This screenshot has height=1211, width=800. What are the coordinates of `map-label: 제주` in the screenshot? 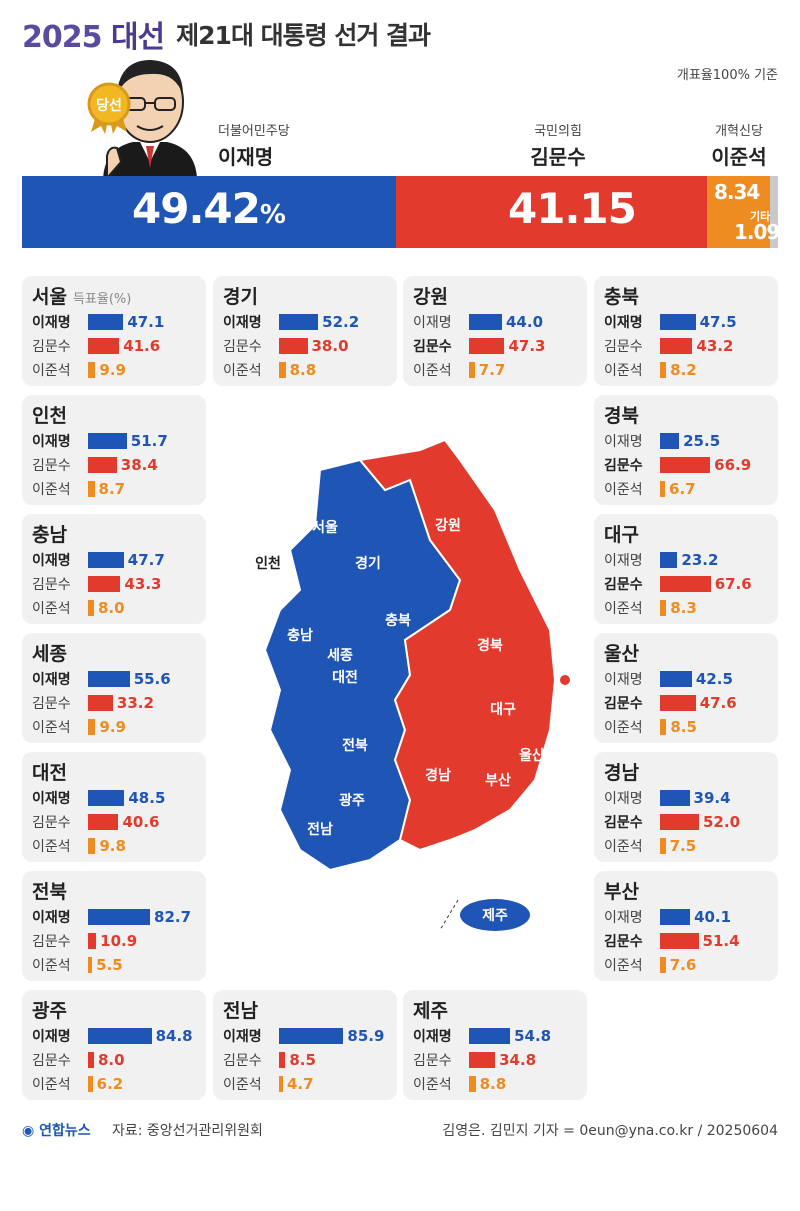 It's located at (495, 916).